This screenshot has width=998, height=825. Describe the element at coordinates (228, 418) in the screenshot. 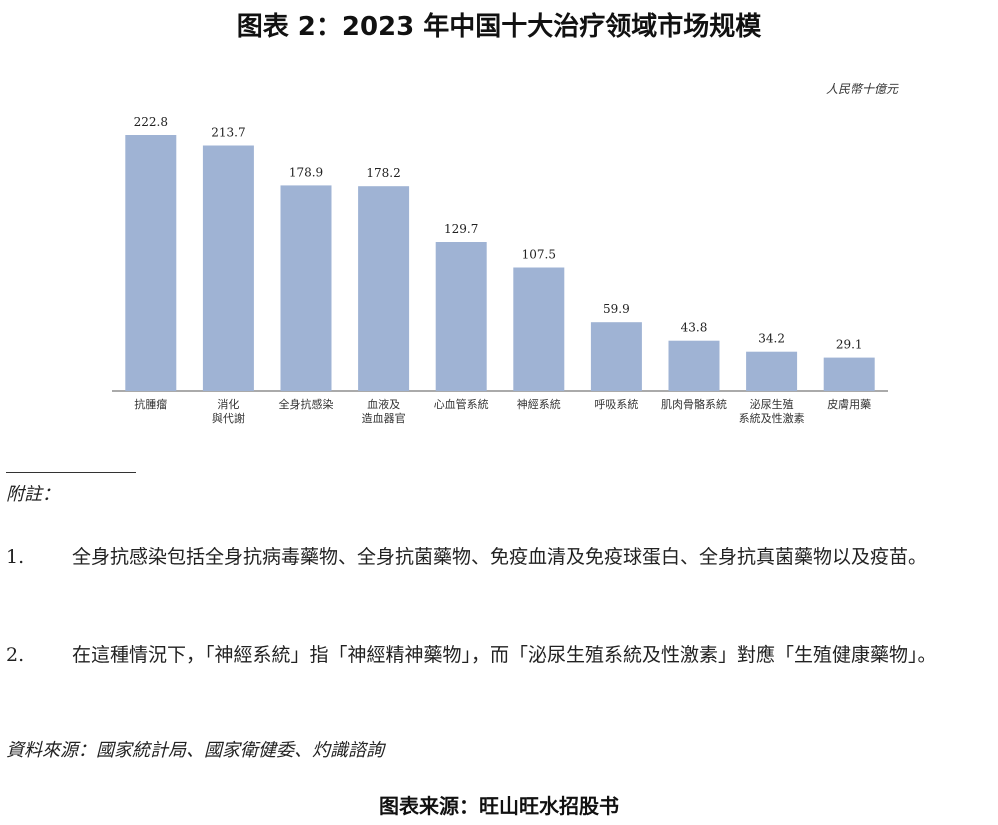

I see `category-label: 與代謝` at that location.